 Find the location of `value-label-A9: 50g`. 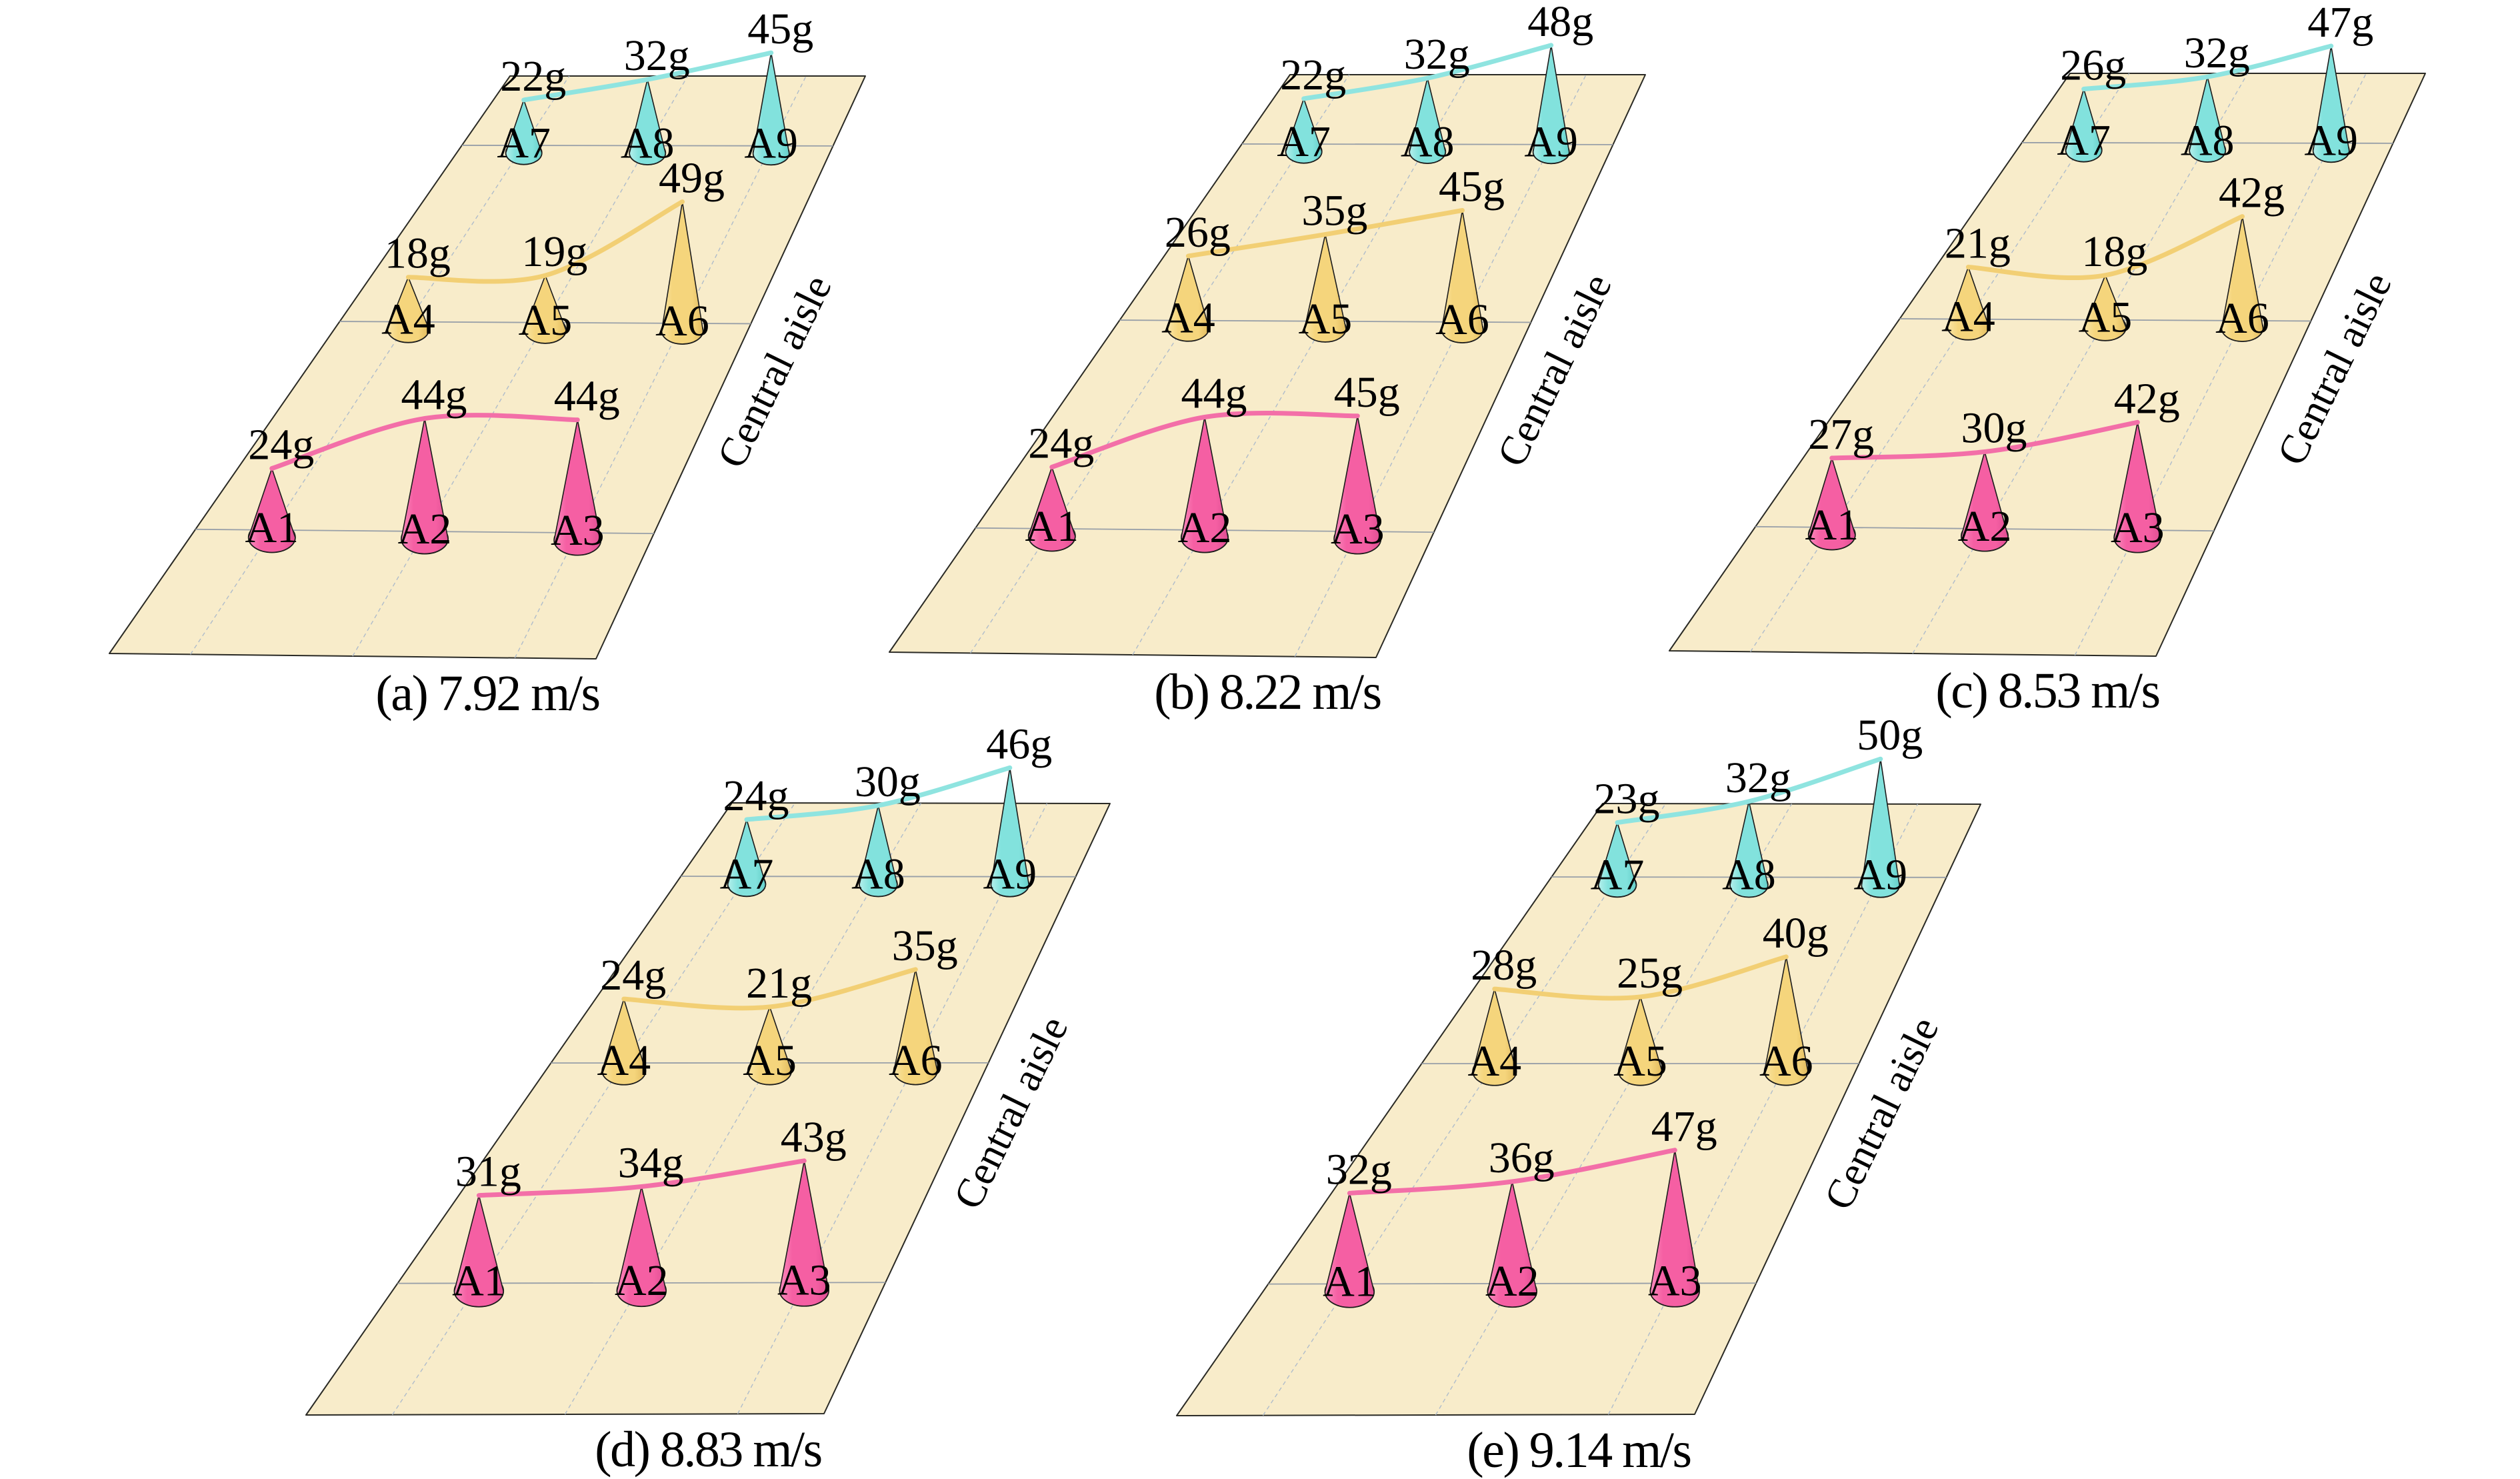

value-label-A9: 50g is located at coordinates (1890, 735).